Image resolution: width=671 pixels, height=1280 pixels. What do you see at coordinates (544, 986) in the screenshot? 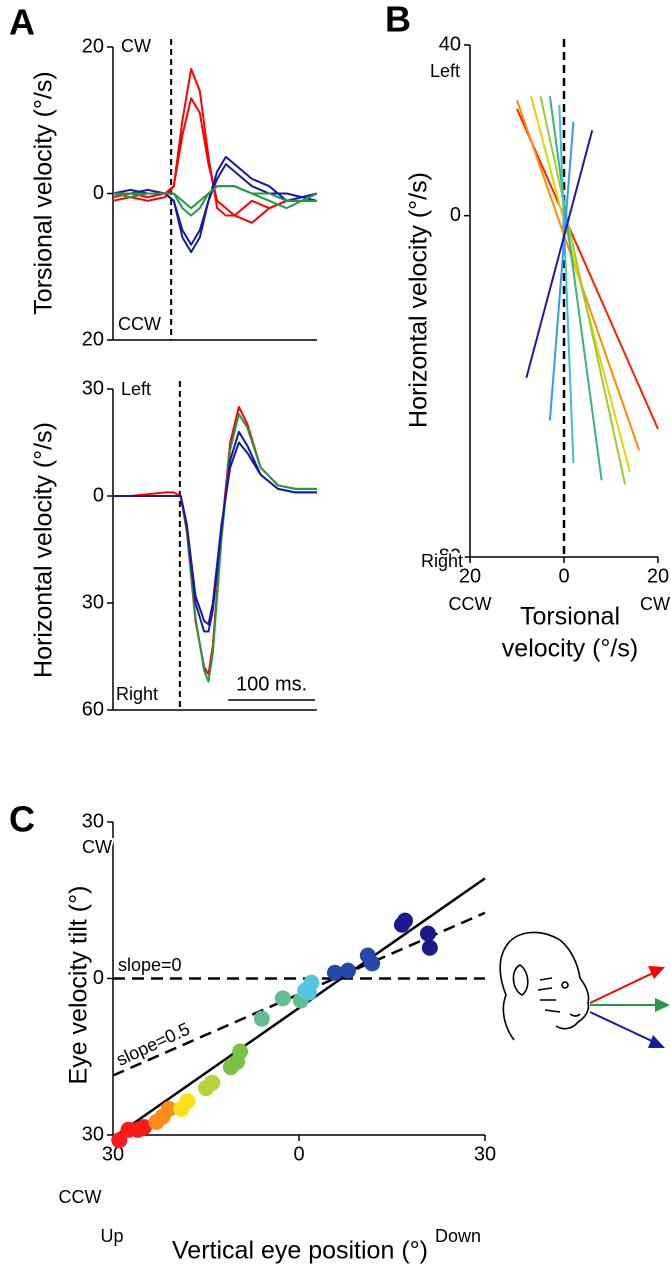
I see `monkey-illustration` at bounding box center [544, 986].